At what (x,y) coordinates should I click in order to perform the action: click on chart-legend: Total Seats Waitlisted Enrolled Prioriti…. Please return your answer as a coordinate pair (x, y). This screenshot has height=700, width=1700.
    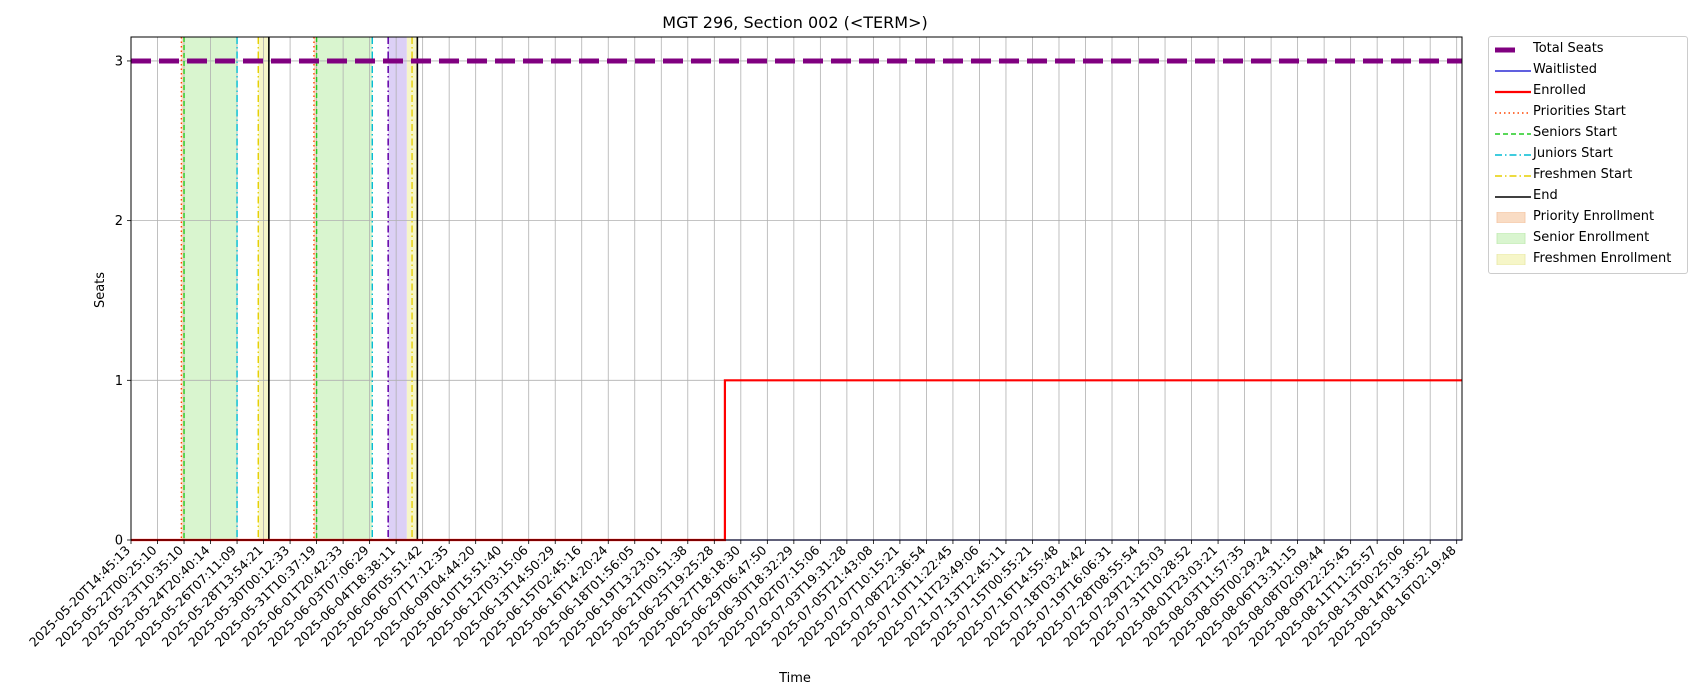
    Looking at the image, I should click on (1588, 155).